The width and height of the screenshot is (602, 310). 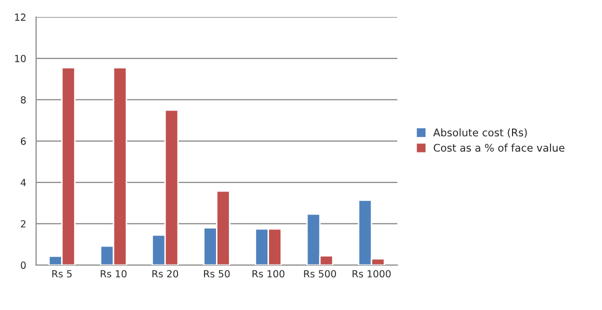 What do you see at coordinates (371, 274) in the screenshot?
I see `x-tick-label: Rs 1000` at bounding box center [371, 274].